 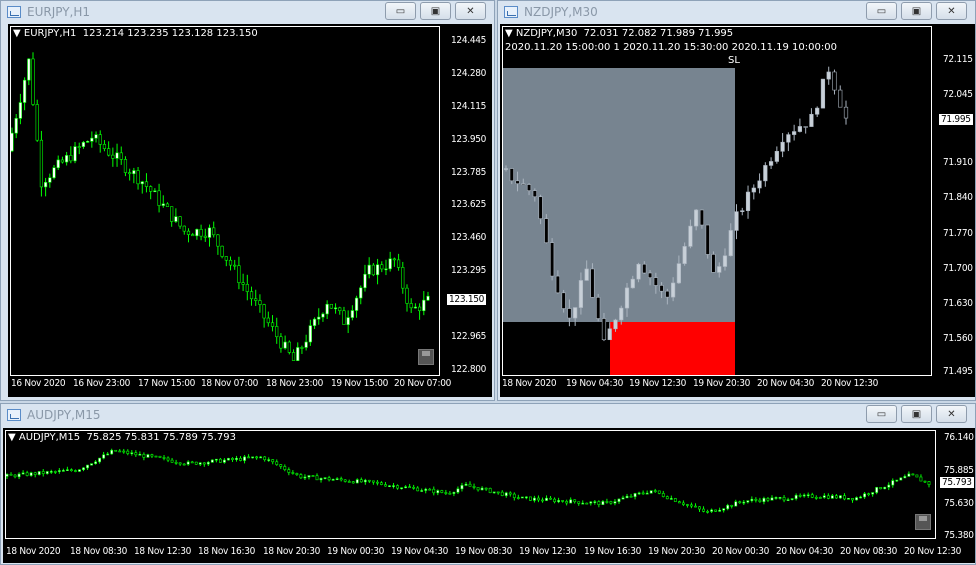 What do you see at coordinates (672, 348) in the screenshot?
I see `stop-loss-zone` at bounding box center [672, 348].